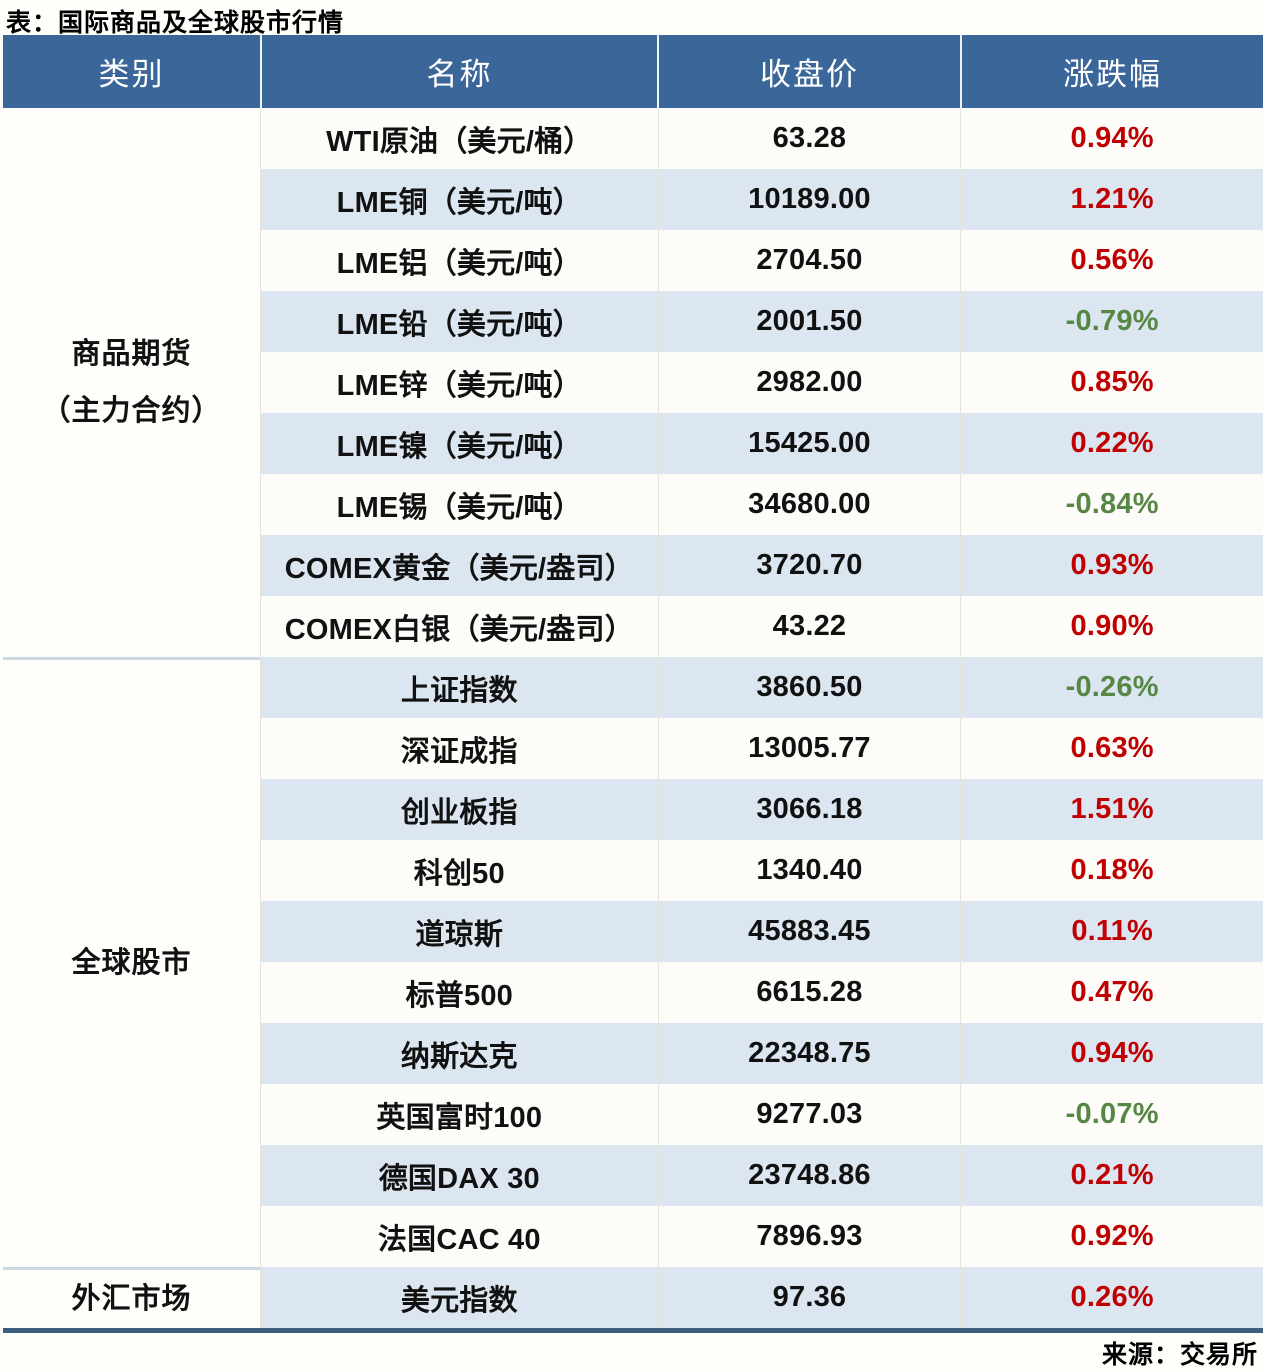  I want to click on row-change-pct: 0.63%, so click(1111, 748).